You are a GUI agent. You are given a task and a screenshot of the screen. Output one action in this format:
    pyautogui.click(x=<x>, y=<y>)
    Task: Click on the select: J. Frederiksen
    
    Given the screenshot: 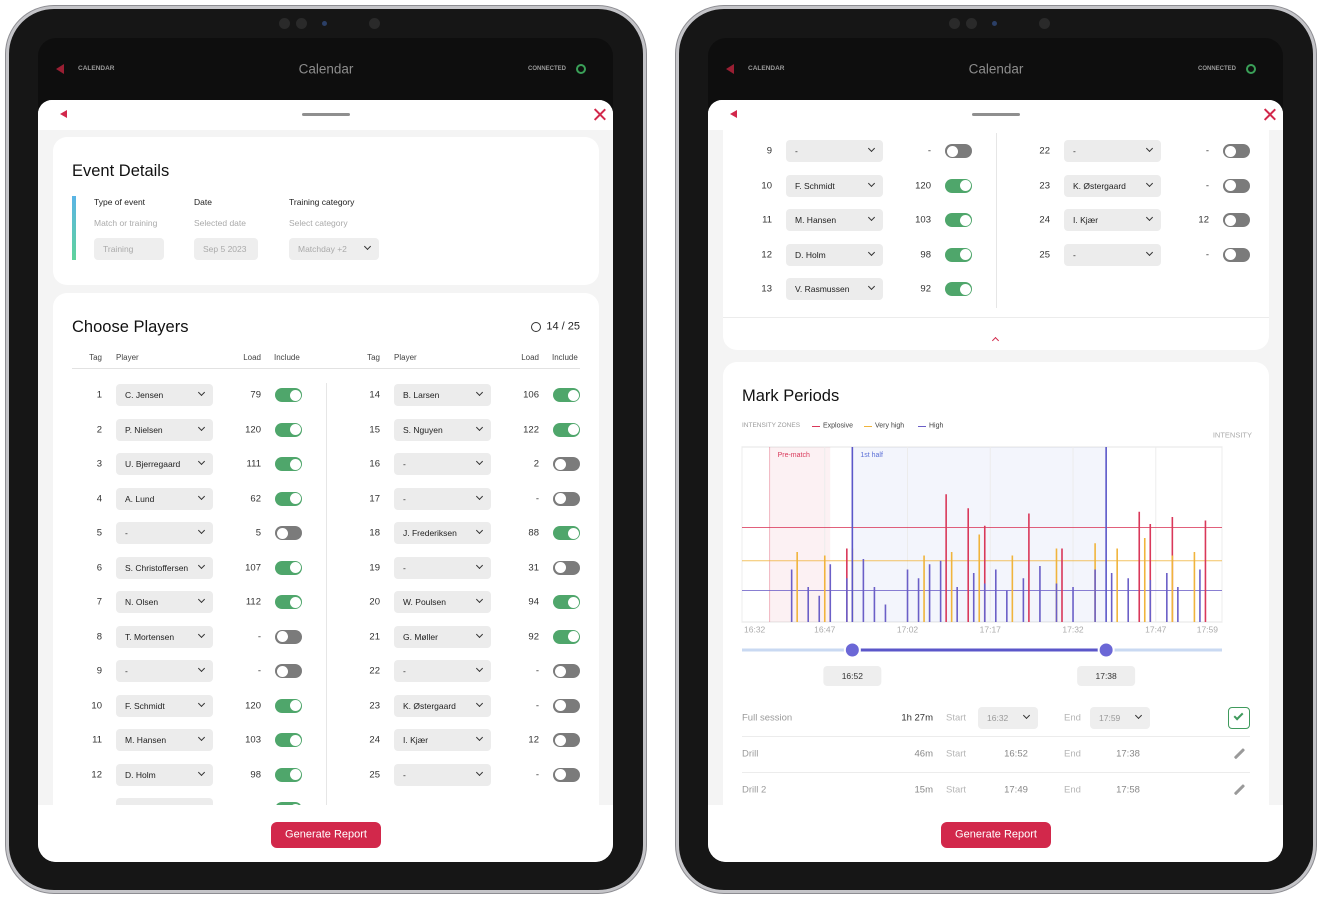 What is the action you would take?
    pyautogui.click(x=442, y=533)
    